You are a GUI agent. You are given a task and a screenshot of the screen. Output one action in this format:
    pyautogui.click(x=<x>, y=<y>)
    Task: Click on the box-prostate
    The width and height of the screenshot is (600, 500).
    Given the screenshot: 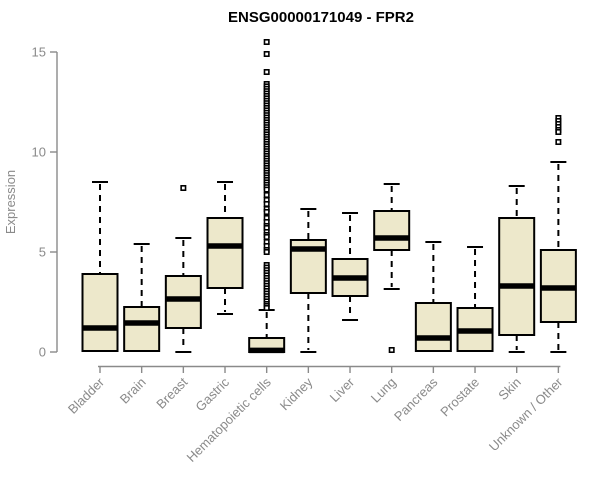 What is the action you would take?
    pyautogui.click(x=475, y=299)
    